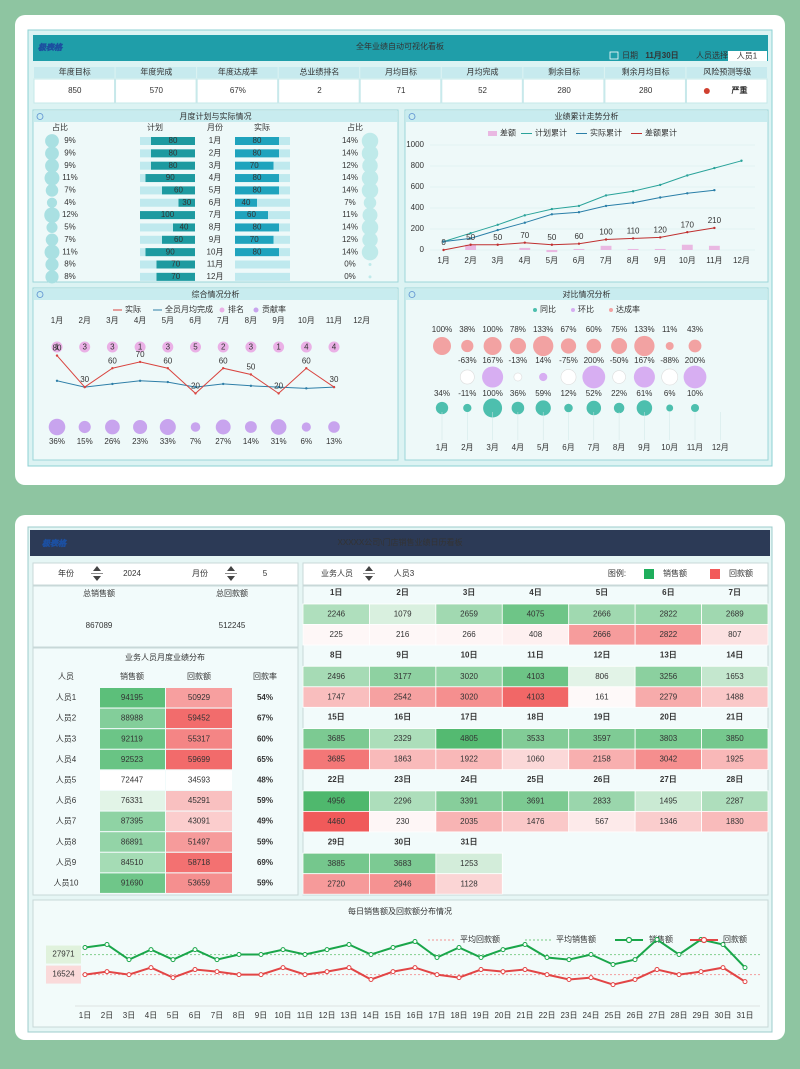 This screenshot has height=1069, width=800. I want to click on cell-text: 1925, so click(735, 759).